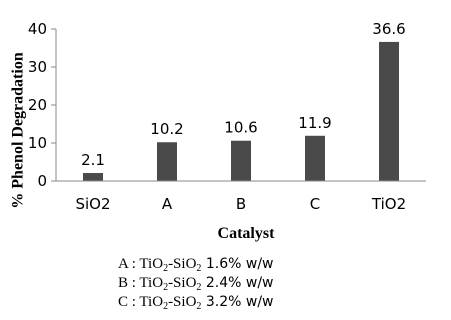 Image resolution: width=451 pixels, height=320 pixels. Describe the element at coordinates (123, 283) in the screenshot. I see `legend-key: B` at that location.